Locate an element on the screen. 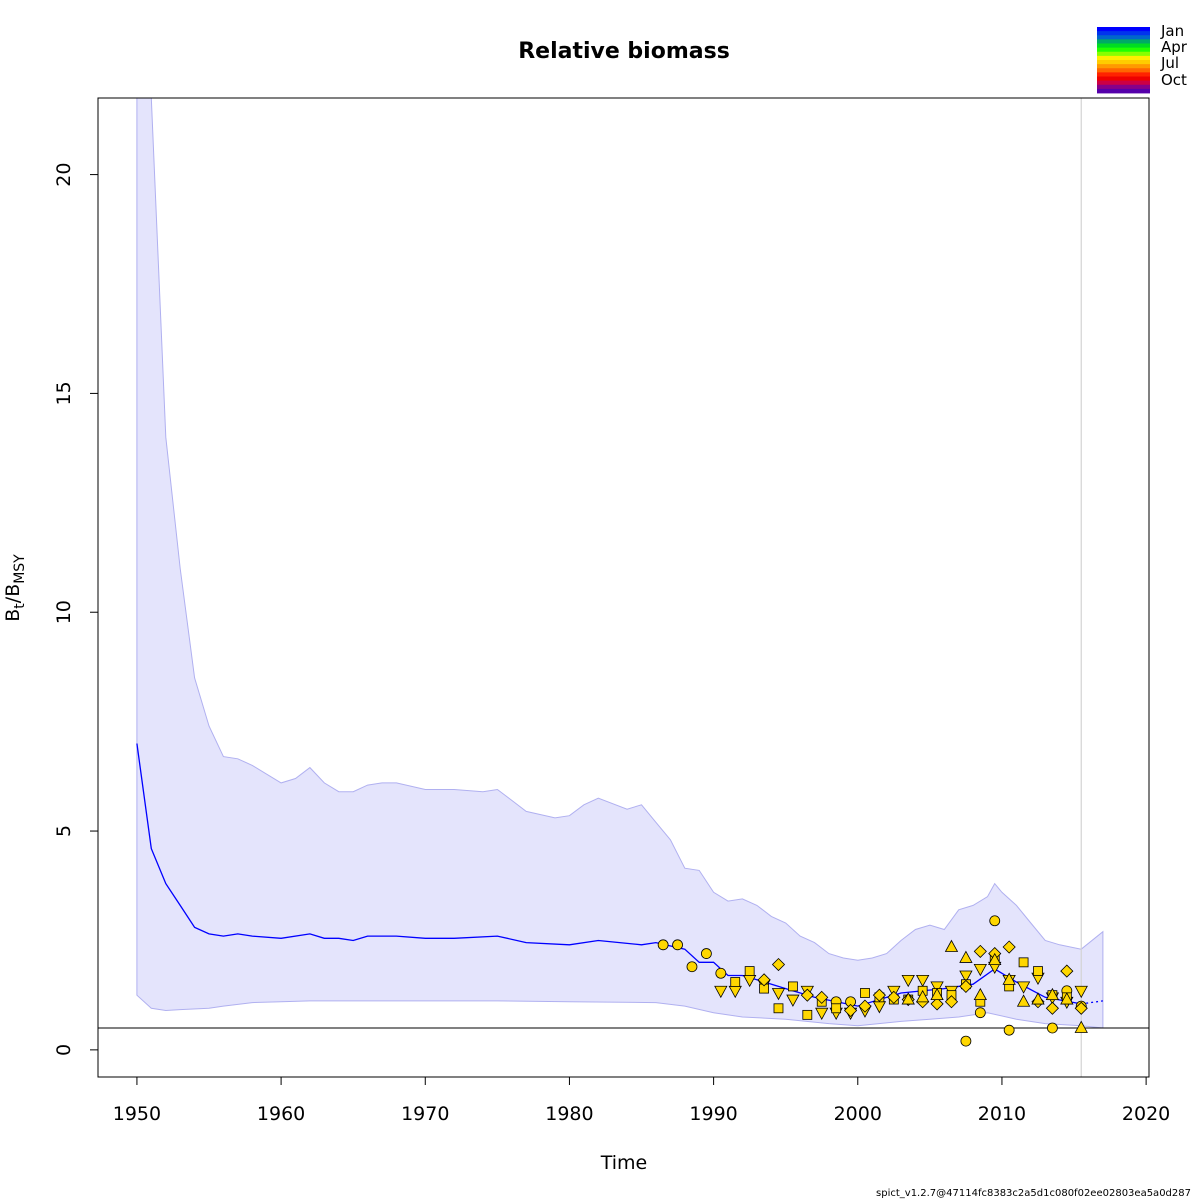  x-axis: 1950 1960 1970 1980 1990 2000 2010 2020 is located at coordinates (641, 1100).